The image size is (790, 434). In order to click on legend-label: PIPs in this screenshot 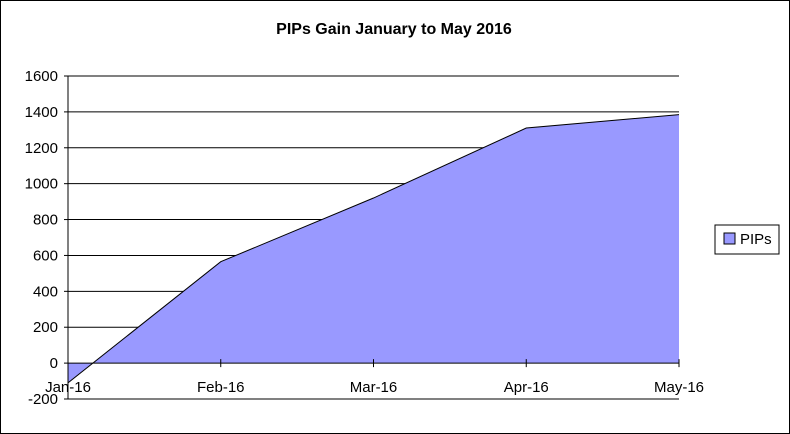, I will do `click(756, 239)`.